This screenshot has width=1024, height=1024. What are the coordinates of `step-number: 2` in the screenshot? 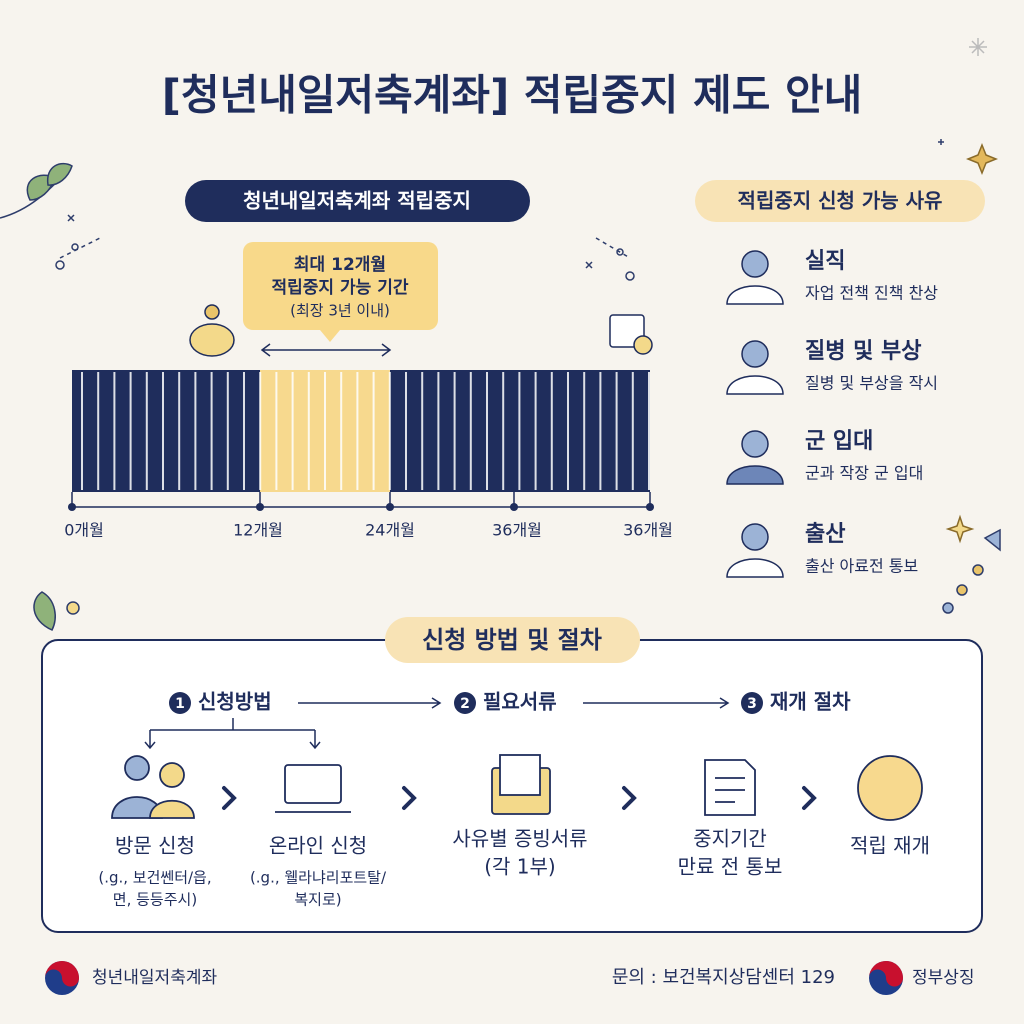 It's located at (465, 704).